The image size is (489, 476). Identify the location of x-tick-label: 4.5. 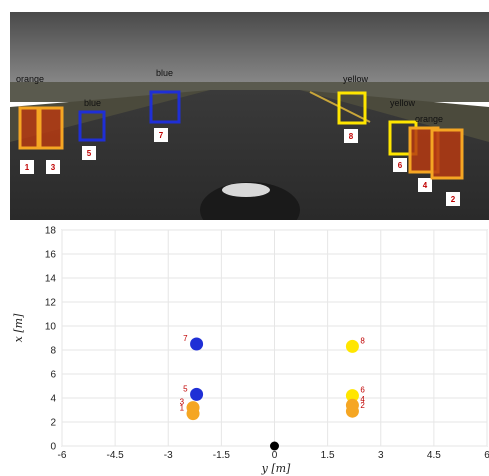
(434, 455).